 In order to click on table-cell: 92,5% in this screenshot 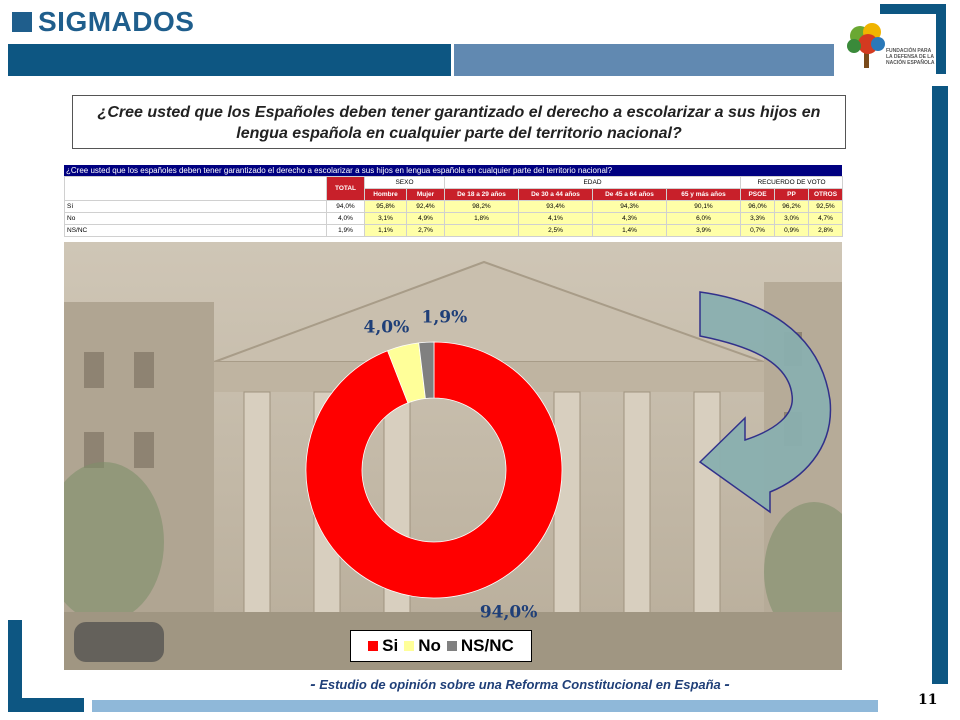, I will do `click(825, 206)`.